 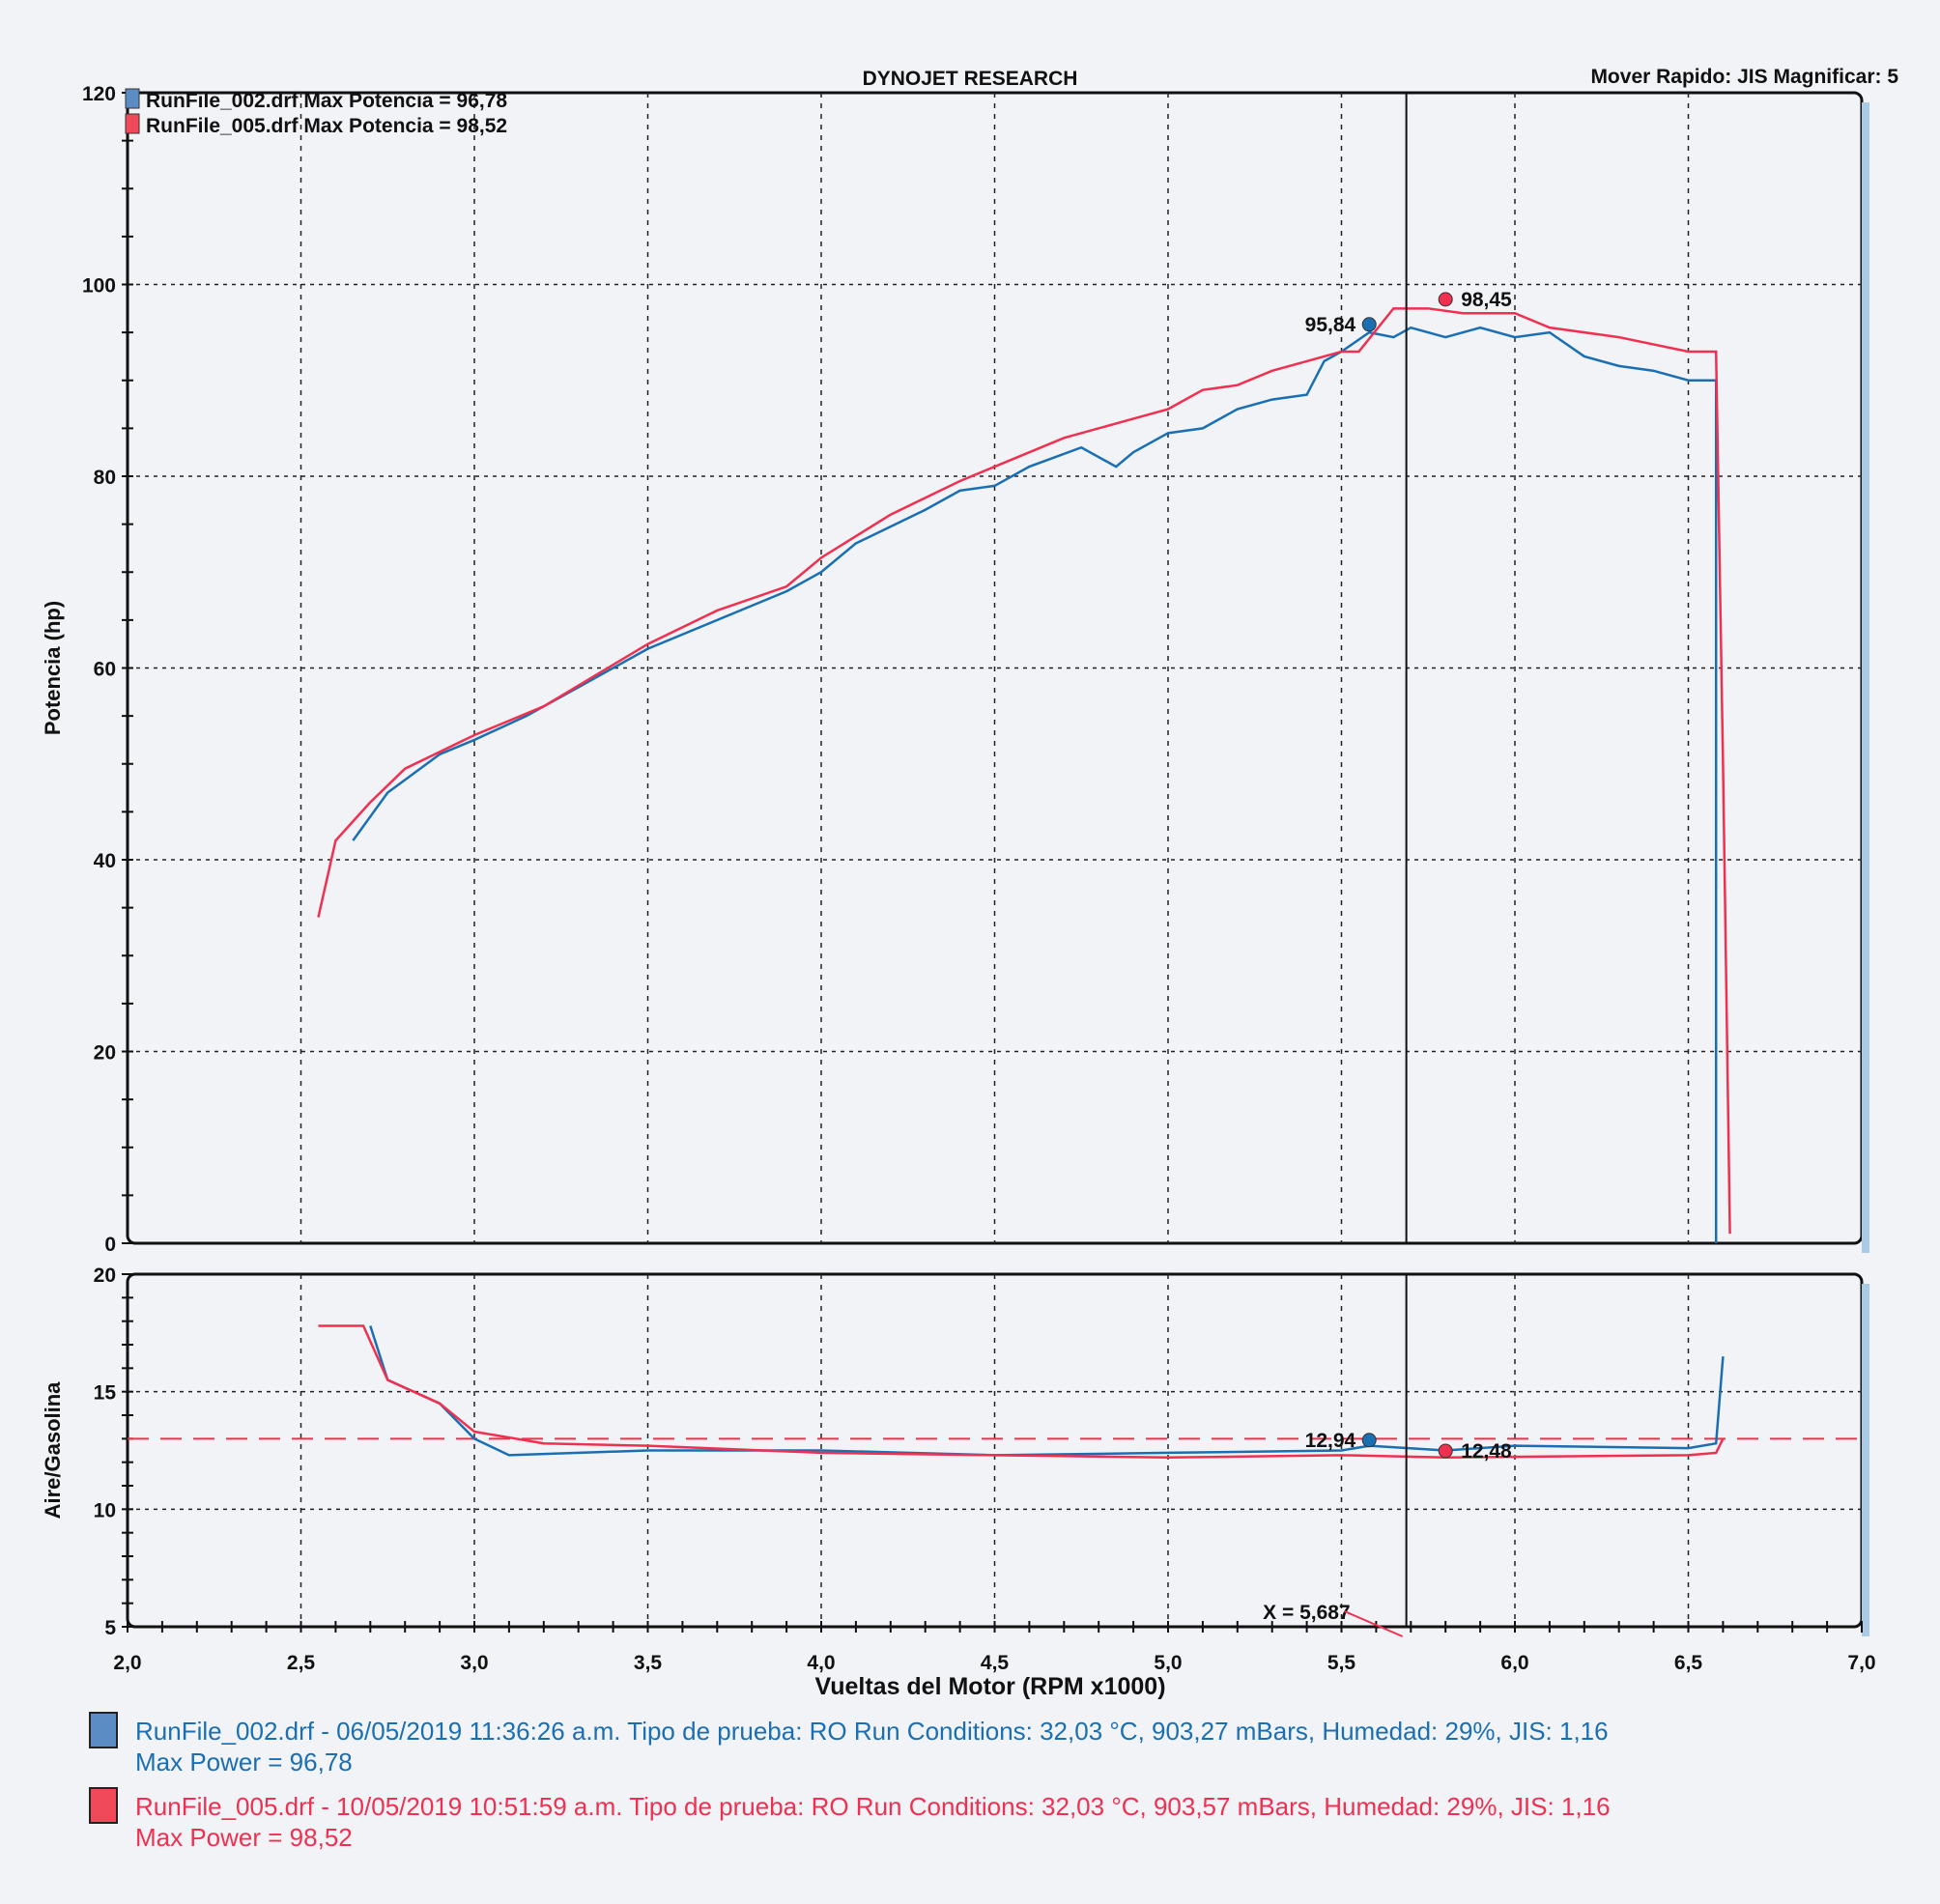 What do you see at coordinates (649, 1663) in the screenshot?
I see `x-tick-label: 3,5` at bounding box center [649, 1663].